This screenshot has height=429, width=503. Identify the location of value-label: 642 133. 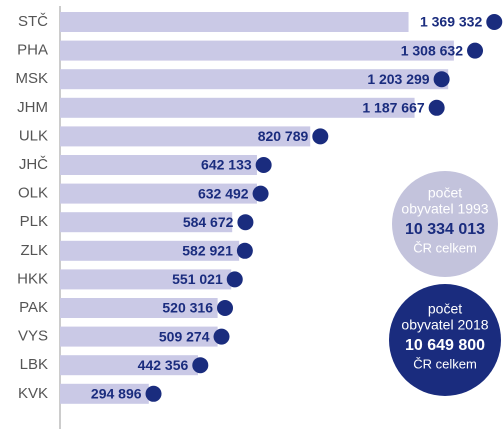
(226, 165).